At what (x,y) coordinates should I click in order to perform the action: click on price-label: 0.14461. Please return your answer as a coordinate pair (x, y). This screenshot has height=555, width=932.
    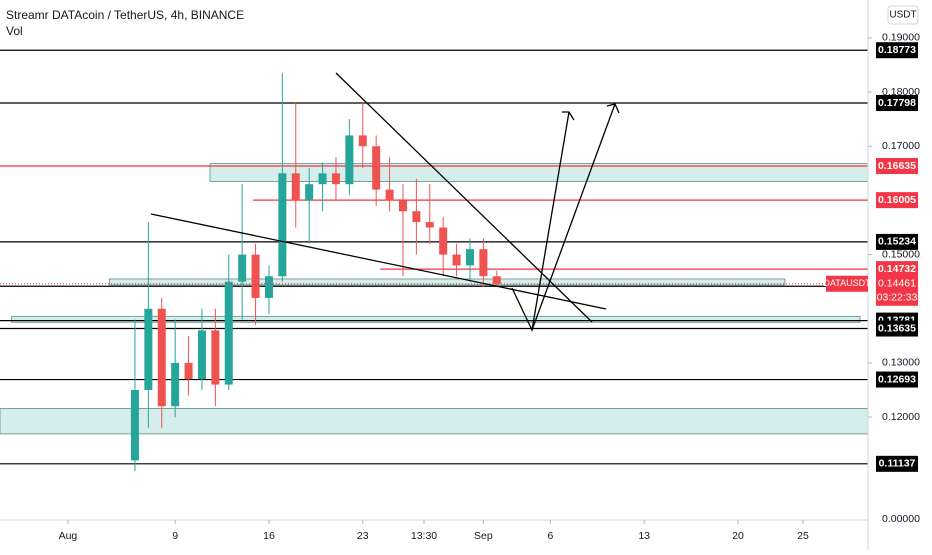
    Looking at the image, I should click on (897, 284).